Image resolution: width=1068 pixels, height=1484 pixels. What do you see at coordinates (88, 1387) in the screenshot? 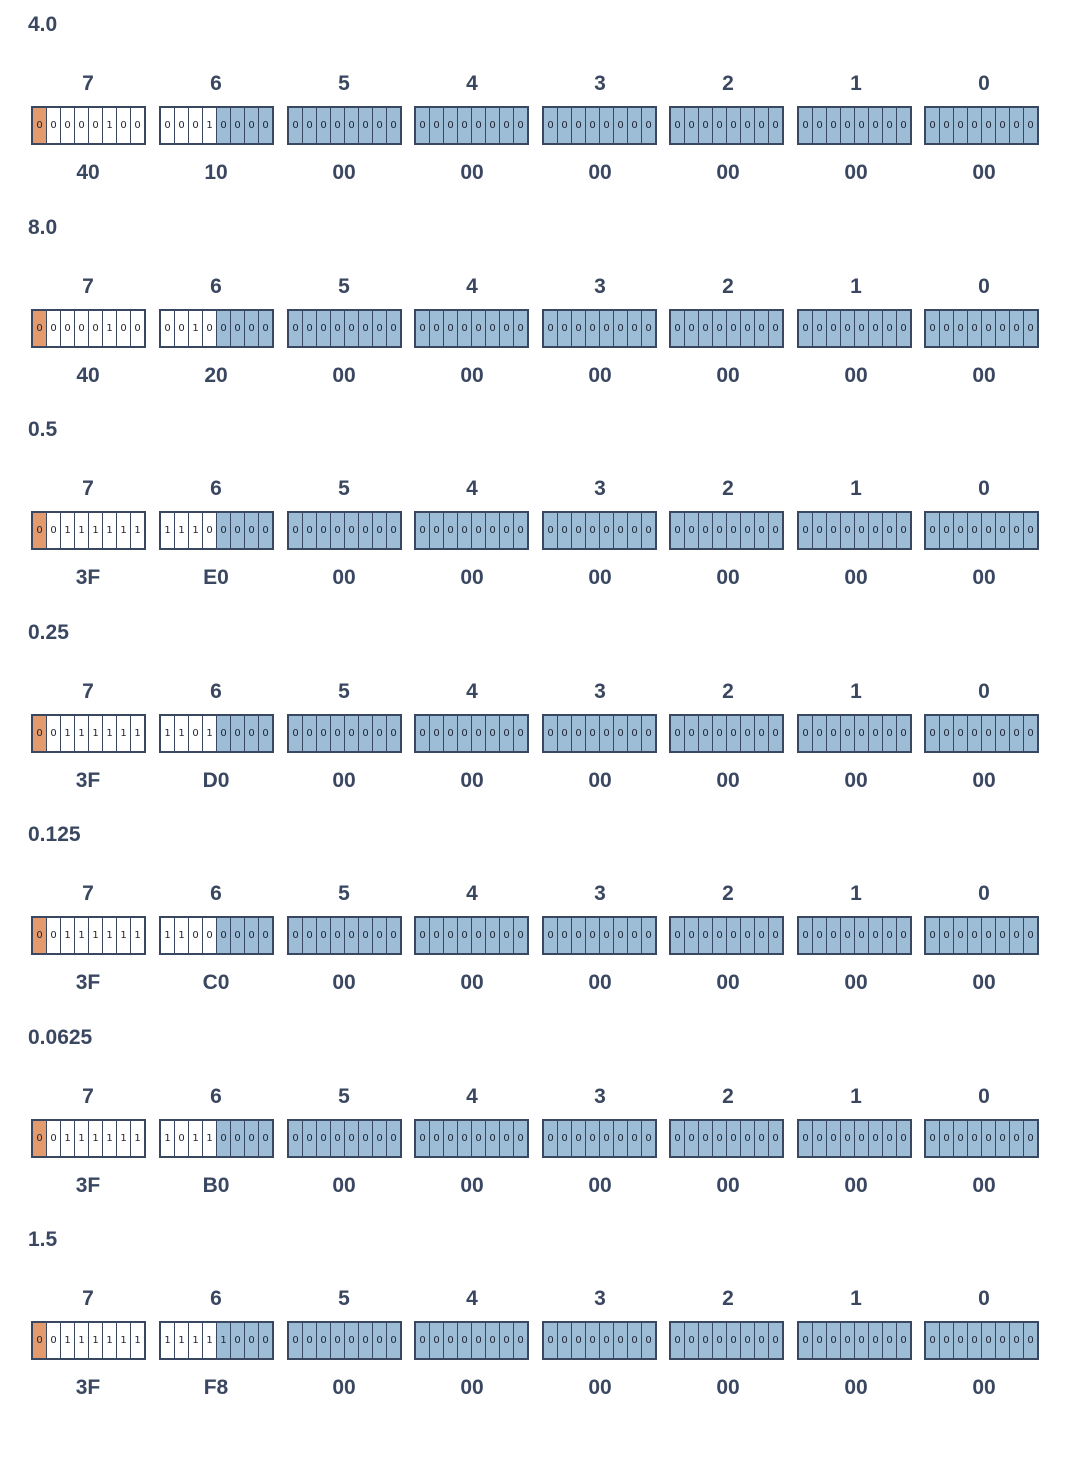
I see `hex-byte-label: 3F` at bounding box center [88, 1387].